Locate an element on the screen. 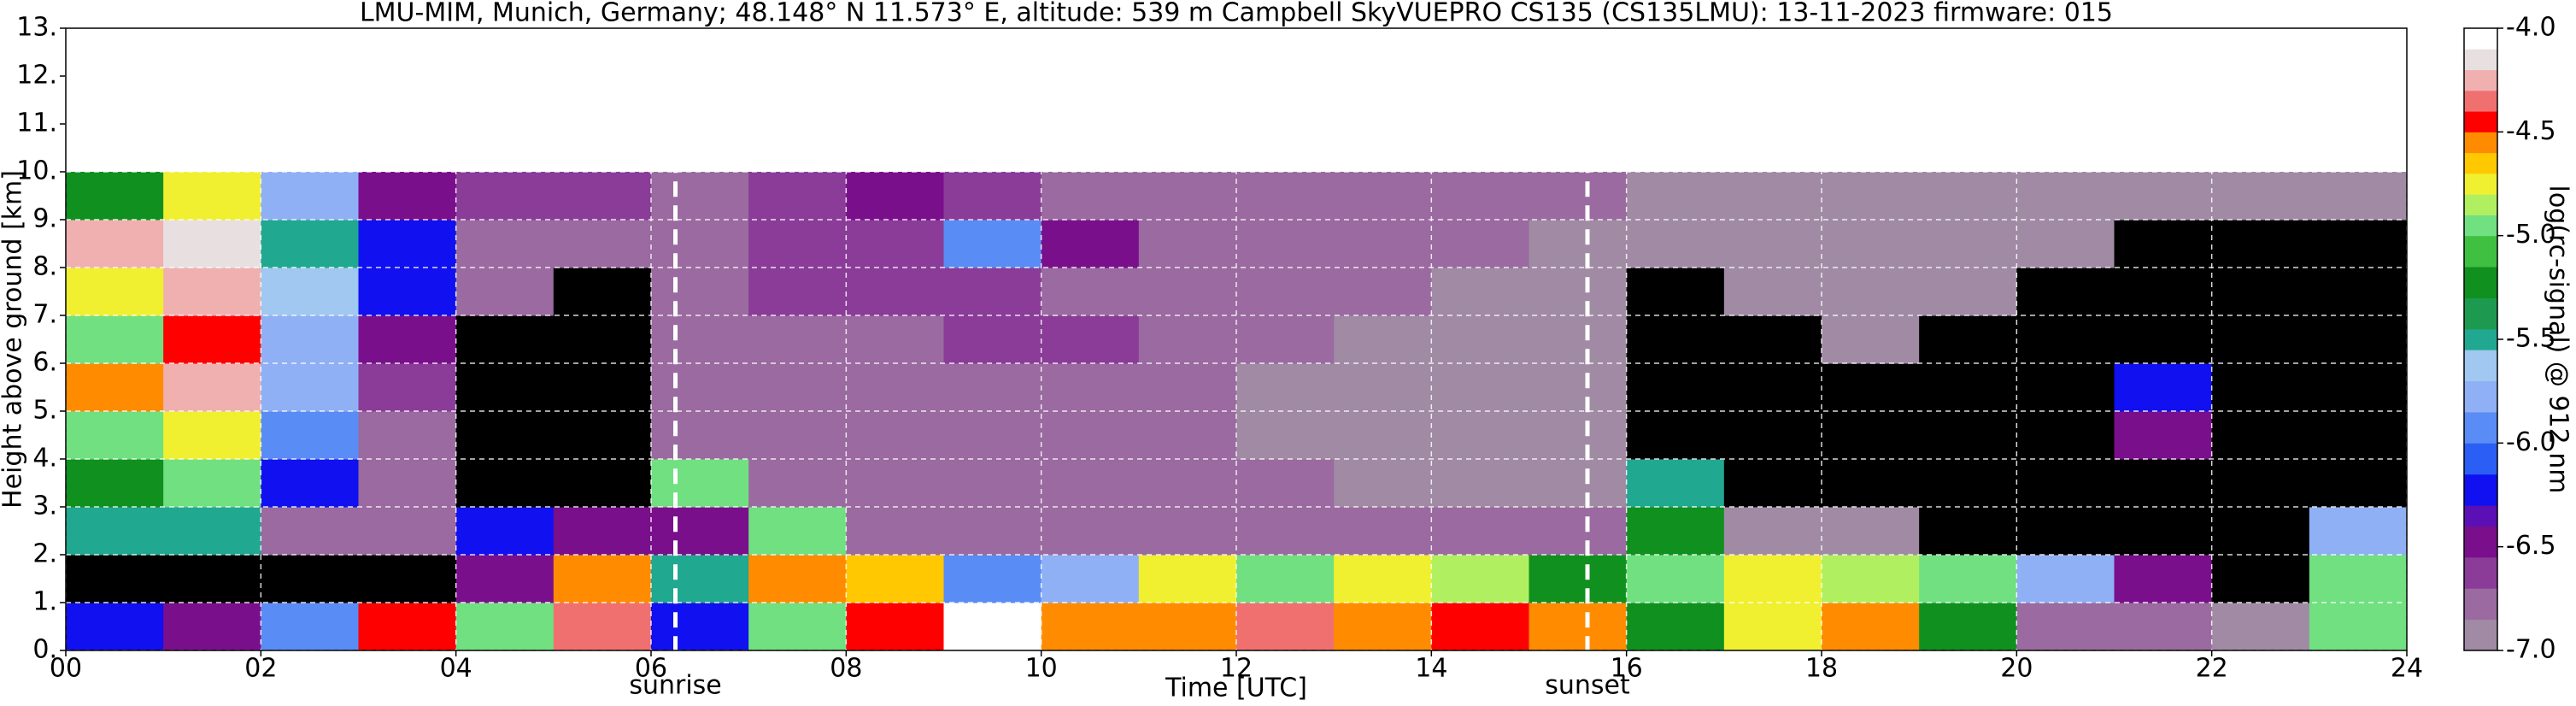 The height and width of the screenshot is (706, 2576). x-tick-label: 12 is located at coordinates (1236, 669).